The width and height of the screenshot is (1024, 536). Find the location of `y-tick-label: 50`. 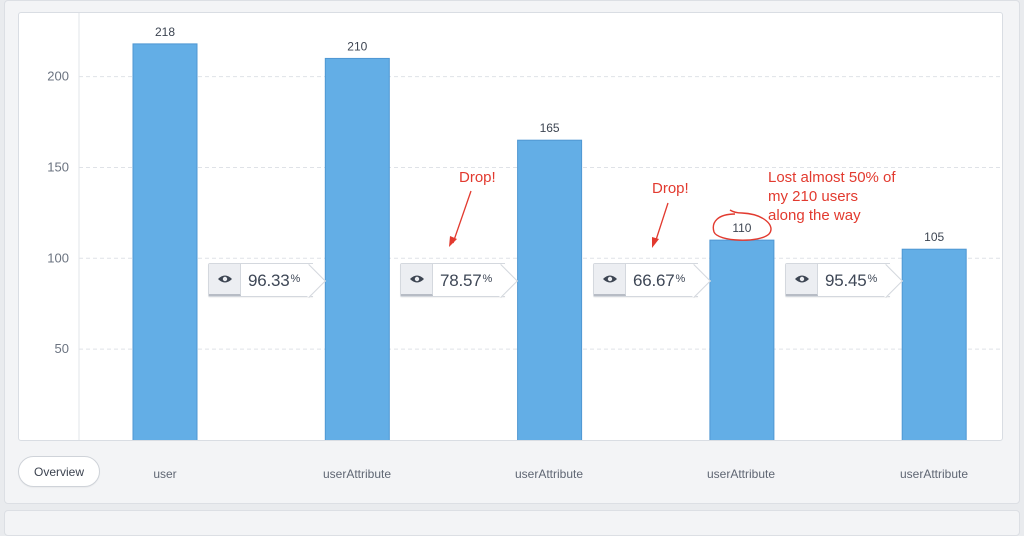

y-tick-label: 50 is located at coordinates (62, 348).